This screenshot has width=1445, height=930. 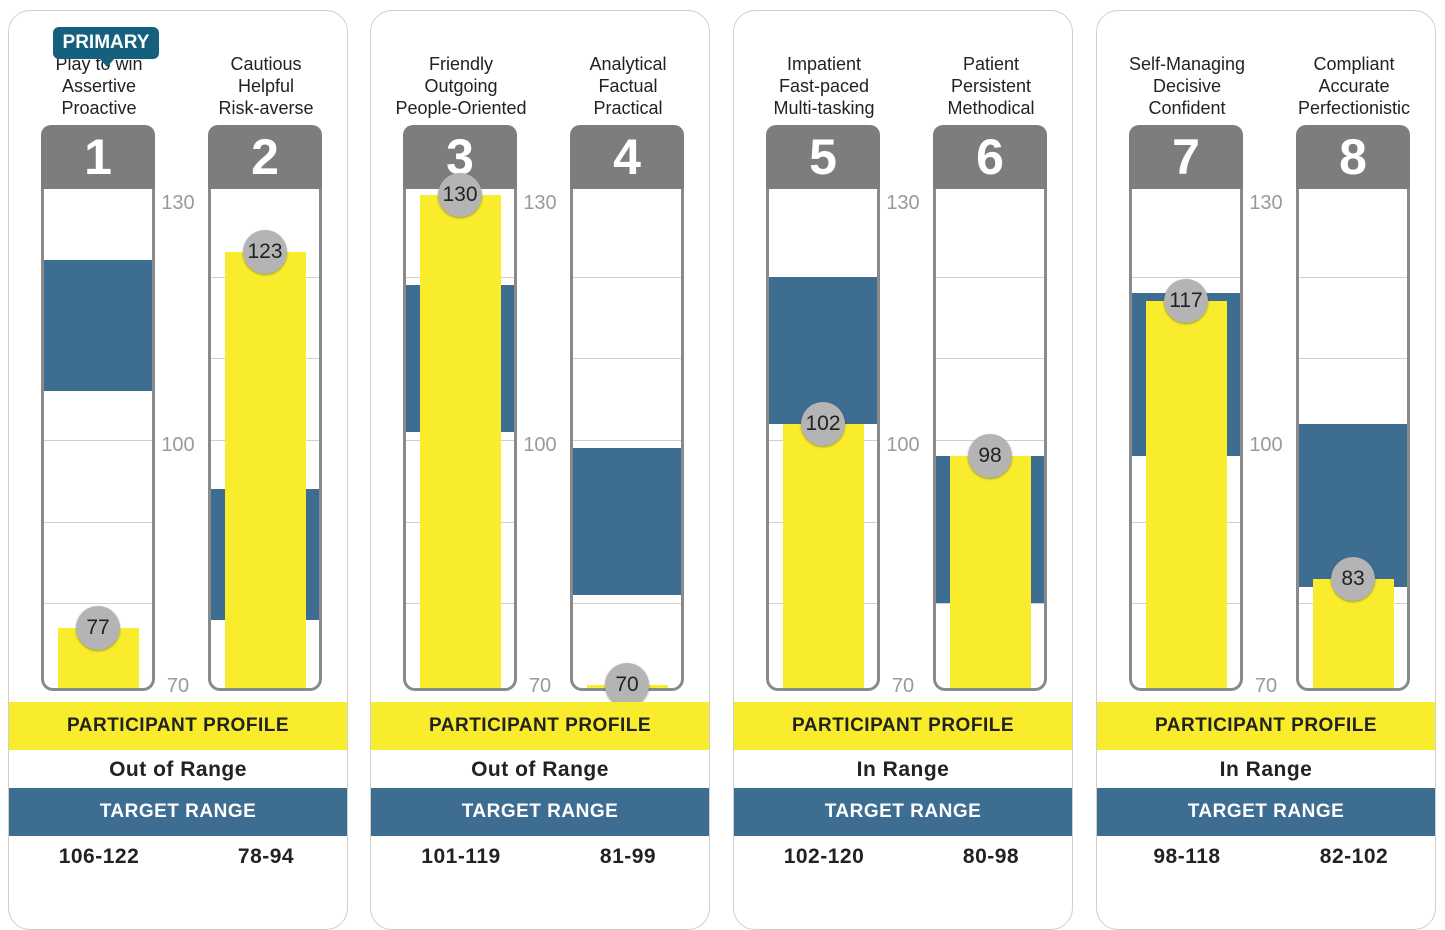 I want to click on trait-label: Perfectionistic, so click(x=1354, y=108).